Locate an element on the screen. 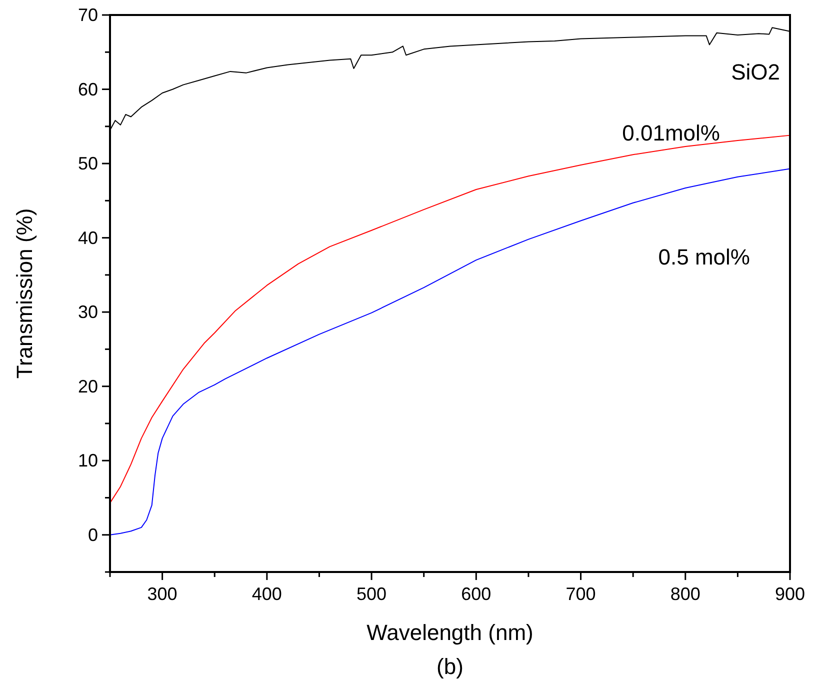  x-axis-title: Wavelength (nm) is located at coordinates (450, 632).